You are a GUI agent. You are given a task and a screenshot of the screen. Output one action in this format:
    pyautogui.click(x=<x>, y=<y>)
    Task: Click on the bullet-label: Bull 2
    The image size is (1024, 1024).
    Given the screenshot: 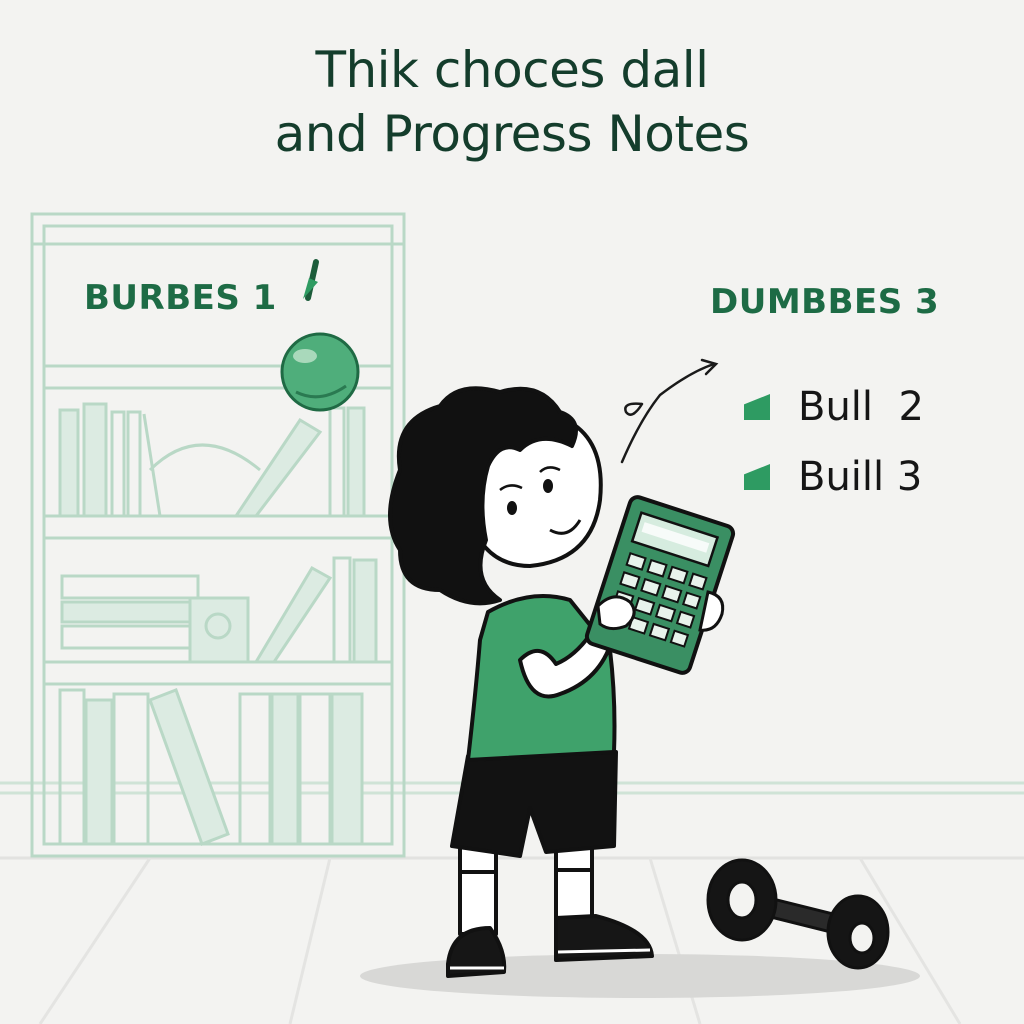 What is the action you would take?
    pyautogui.click(x=861, y=407)
    